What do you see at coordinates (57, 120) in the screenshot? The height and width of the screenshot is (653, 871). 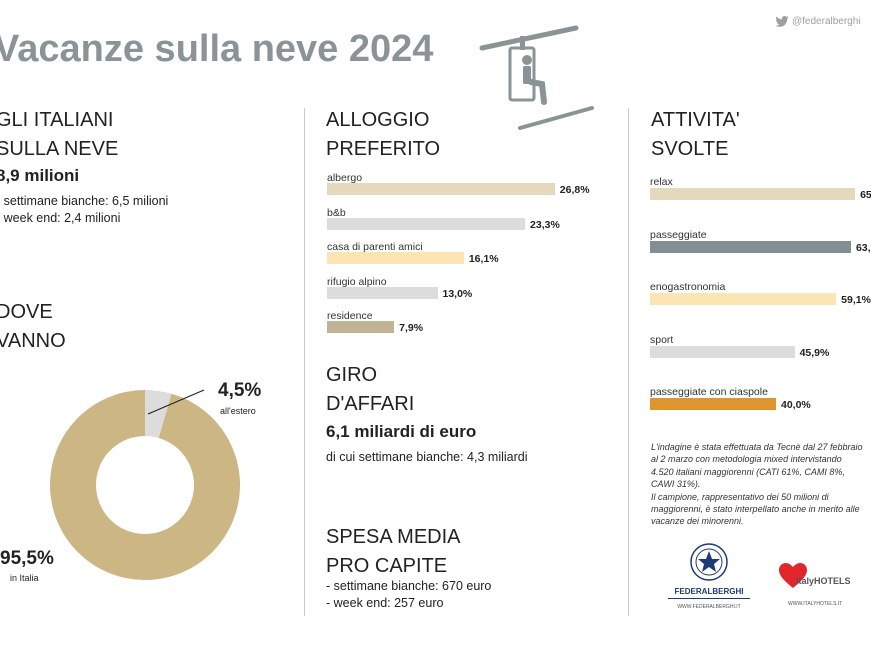 I see `italiani-heading-line-1: GLI ITALIANI` at bounding box center [57, 120].